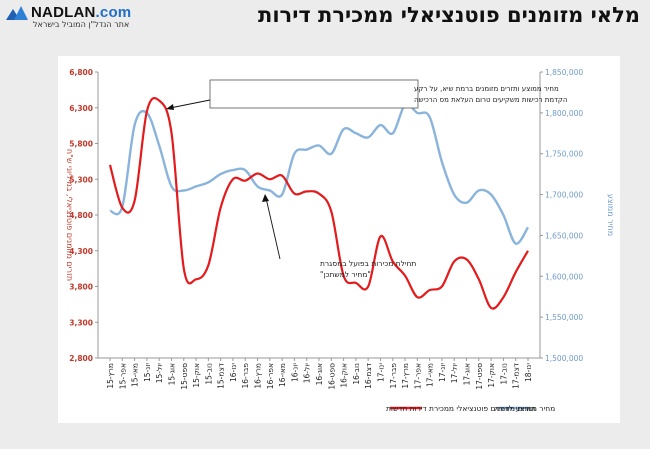 Image resolution: width=650 pixels, height=449 pixels. Describe the element at coordinates (81, 287) in the screenshot. I see `left-tick-label: 3,800` at that location.